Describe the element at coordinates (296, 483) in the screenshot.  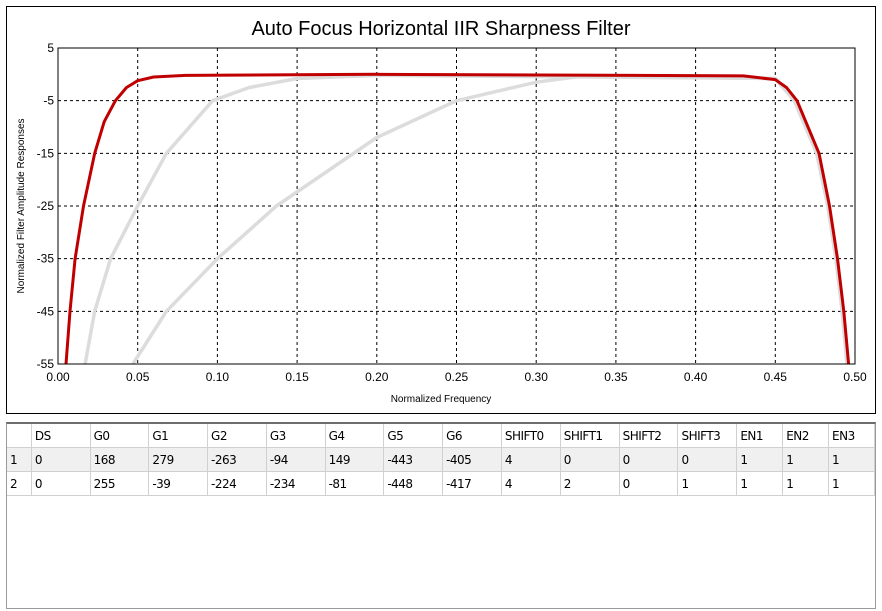
I see `table-cell: -234` at that location.